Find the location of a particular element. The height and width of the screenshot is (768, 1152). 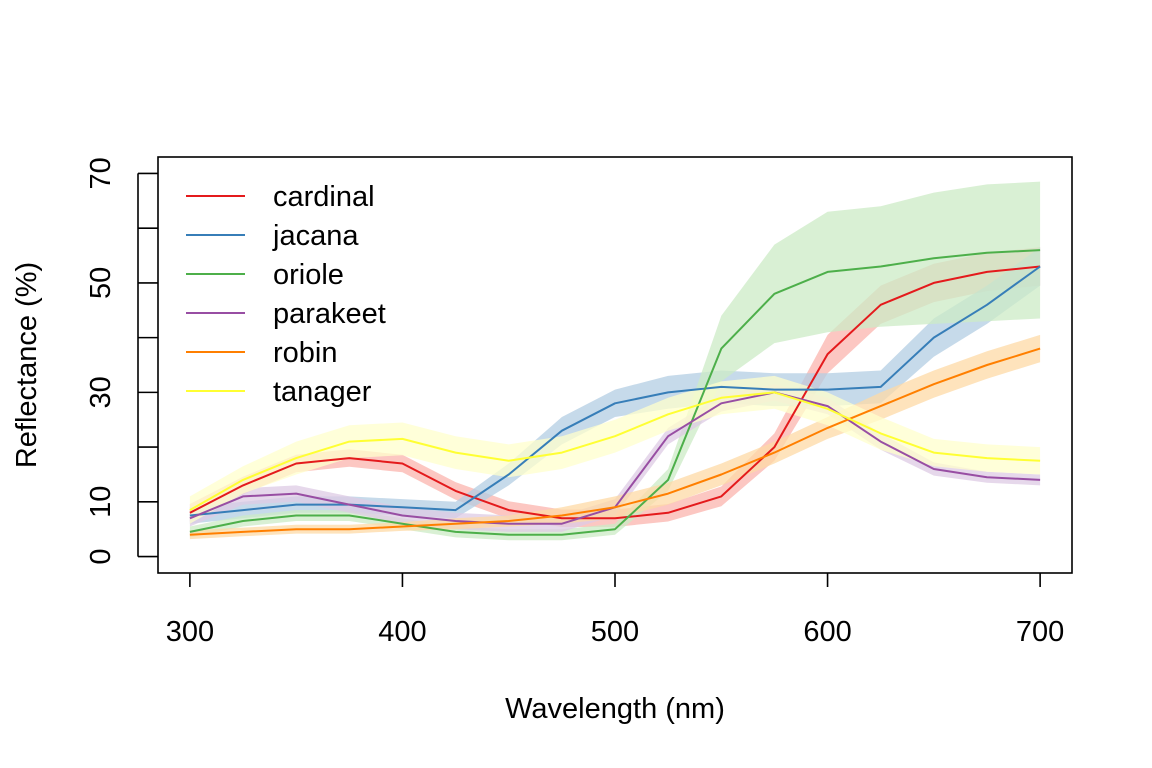

legend-label-tanager: tanager is located at coordinates (322, 392).